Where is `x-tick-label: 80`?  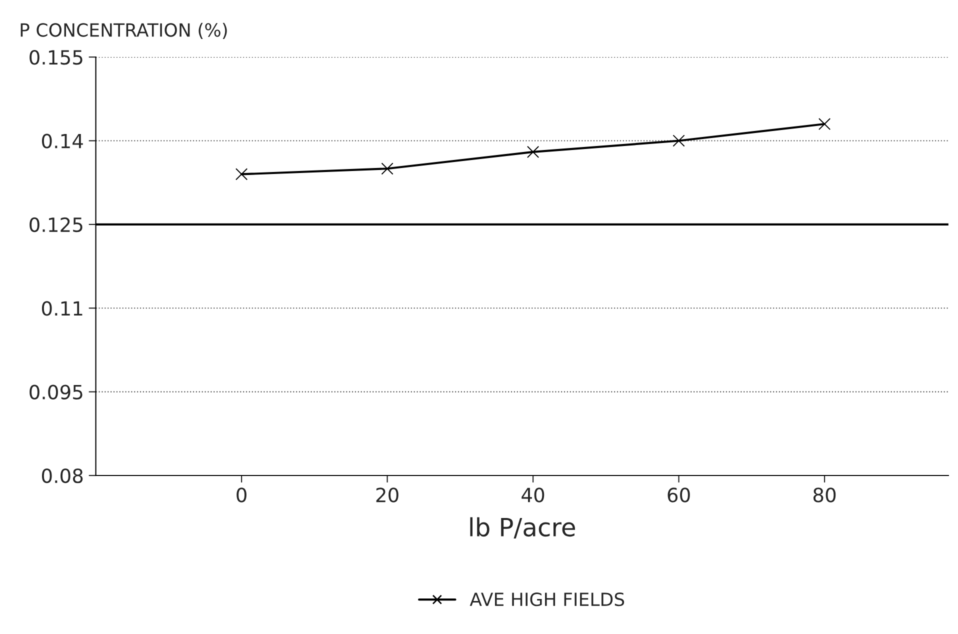 x-tick-label: 80 is located at coordinates (824, 495).